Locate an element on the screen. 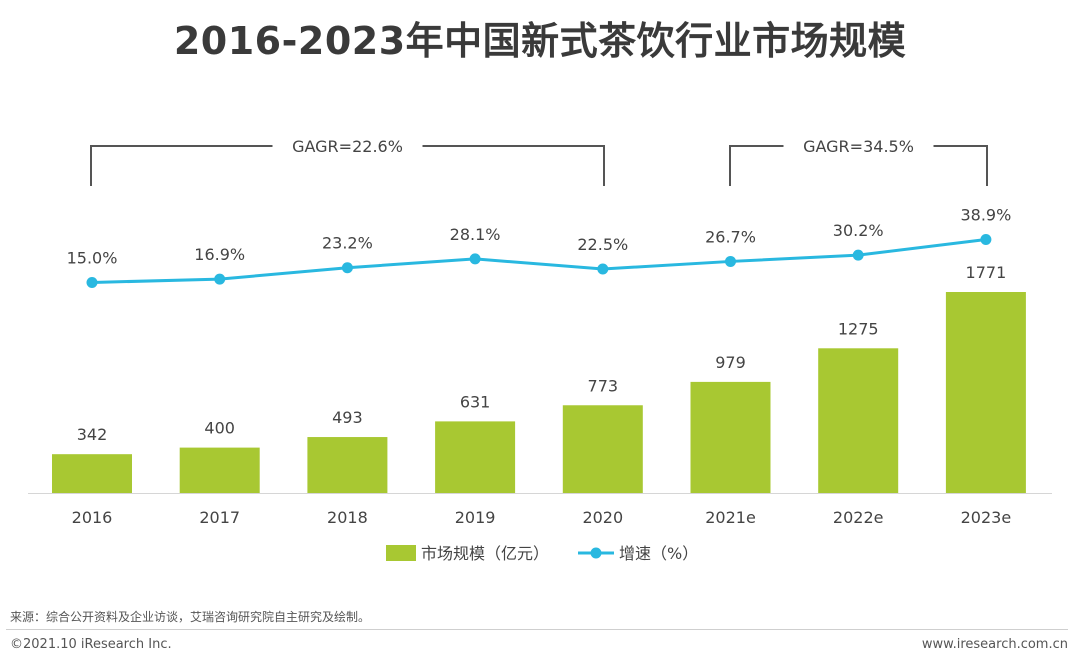 The image size is (1080, 666). x-tick-label-2023e: 2023e is located at coordinates (986, 517).